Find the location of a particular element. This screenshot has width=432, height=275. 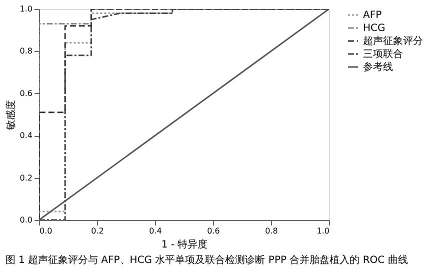

x-tick-label: 0.0 is located at coordinates (46, 231).